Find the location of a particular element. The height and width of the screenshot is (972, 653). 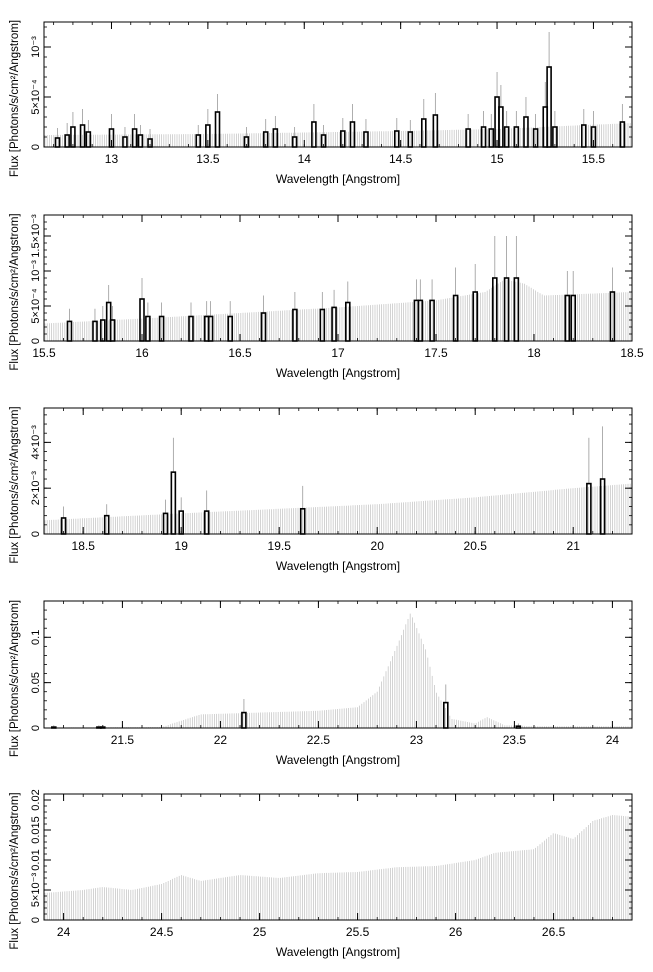

y-tick-label: 2×10⁻³ is located at coordinates (36, 488).